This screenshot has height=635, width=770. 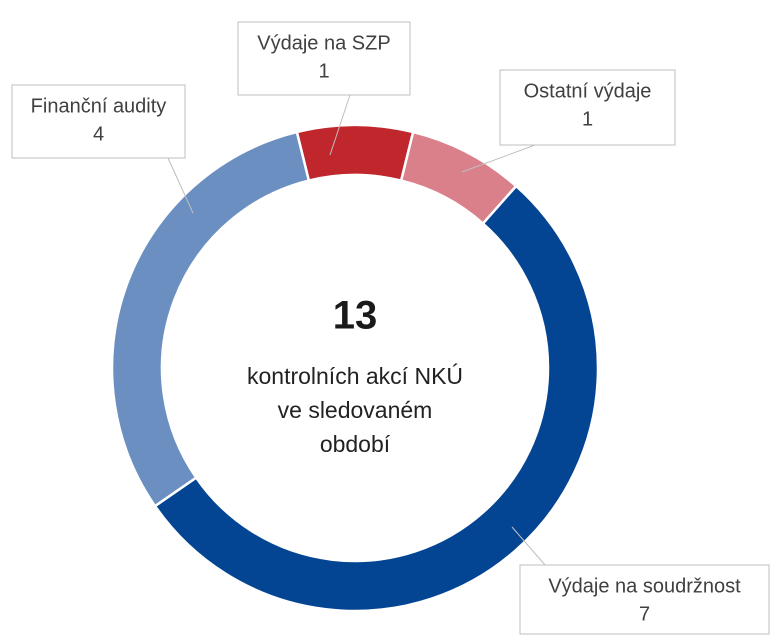 I want to click on callout-name: Ostatní výdaje, so click(x=588, y=91).